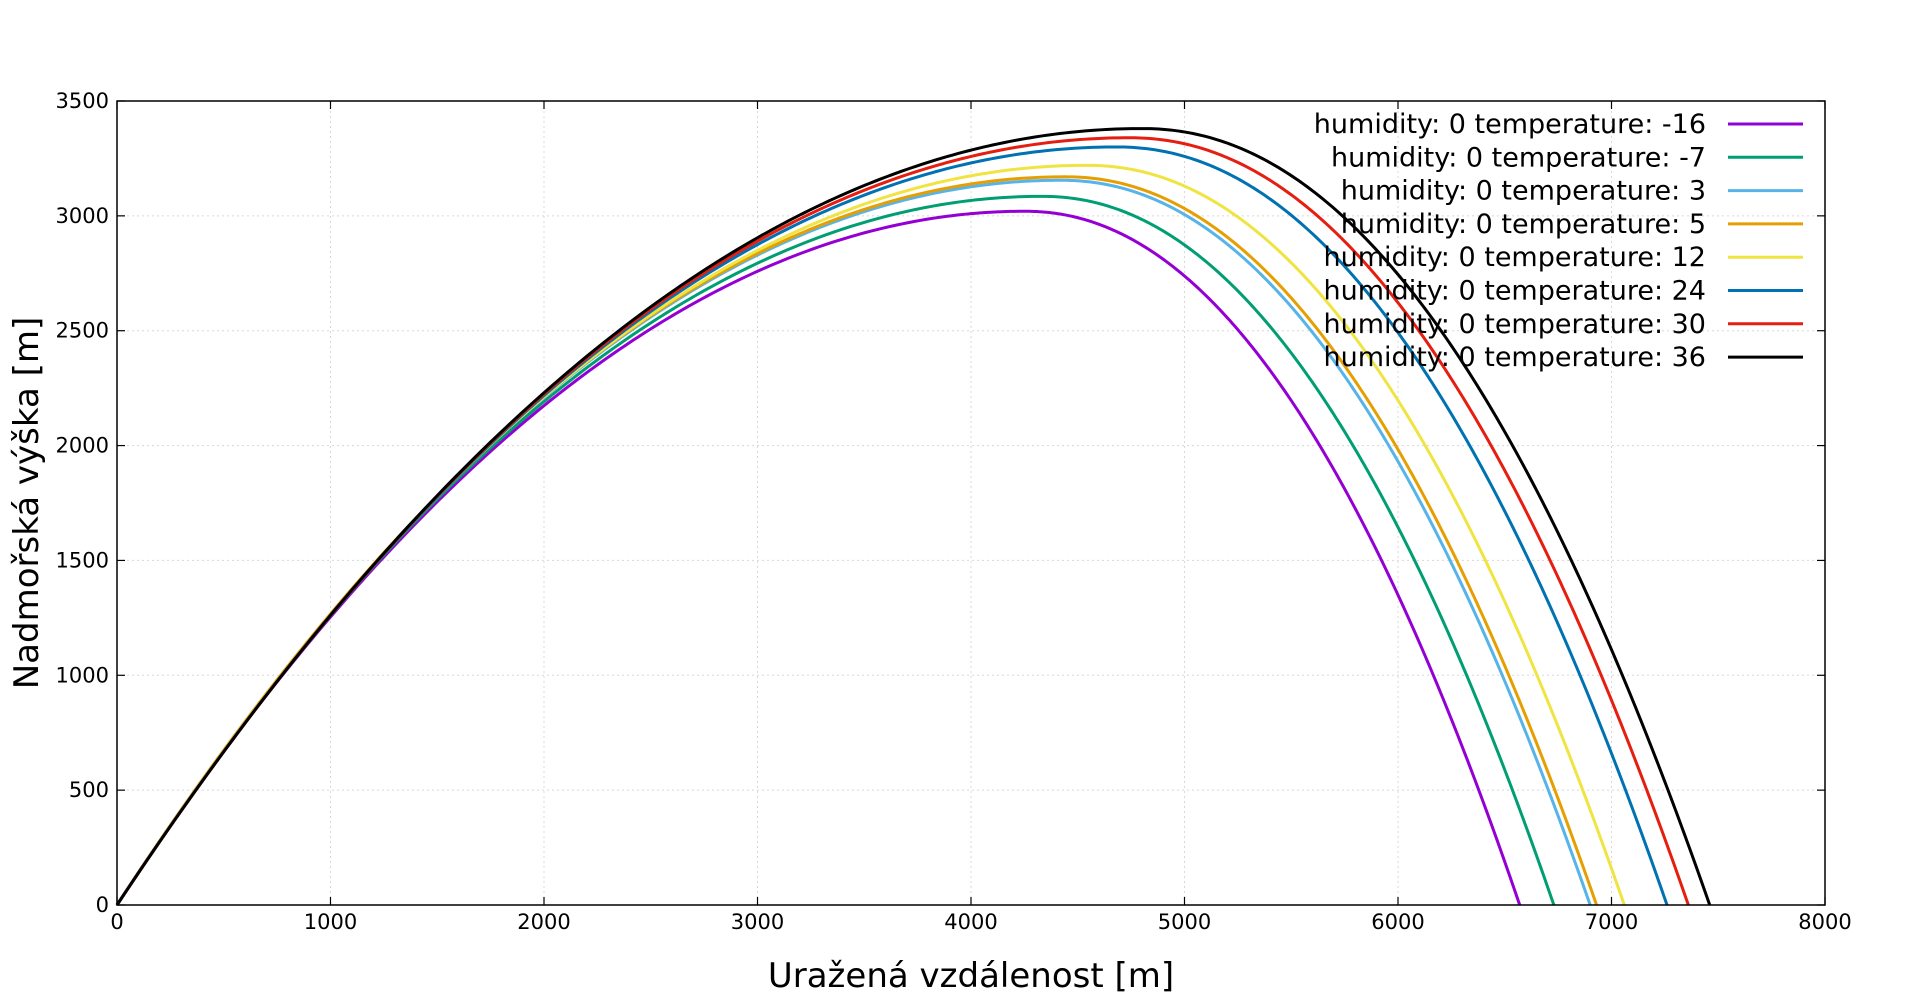 This screenshot has height=993, width=1918. I want to click on legend-label: humidity: 0 temperature: 12, so click(1515, 257).